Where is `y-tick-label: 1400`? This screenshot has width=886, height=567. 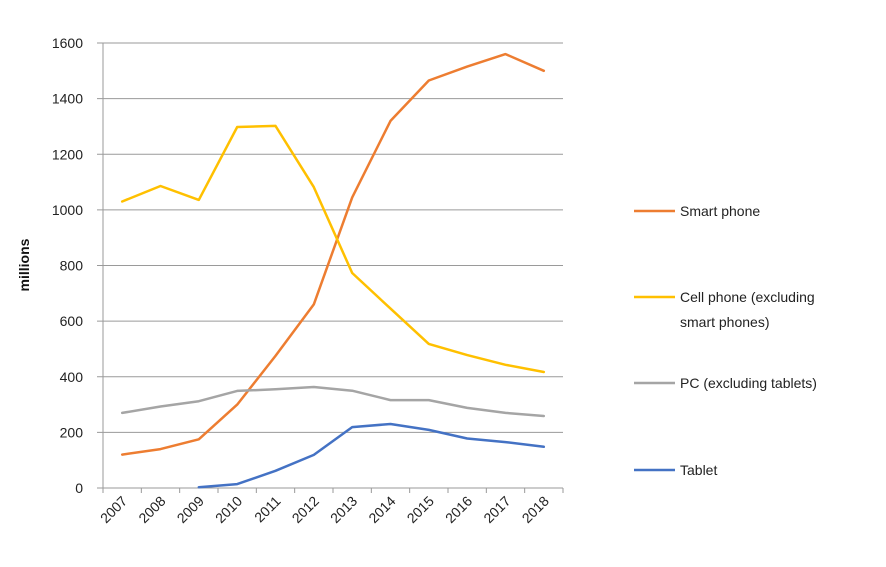 y-tick-label: 1400 is located at coordinates (67, 99).